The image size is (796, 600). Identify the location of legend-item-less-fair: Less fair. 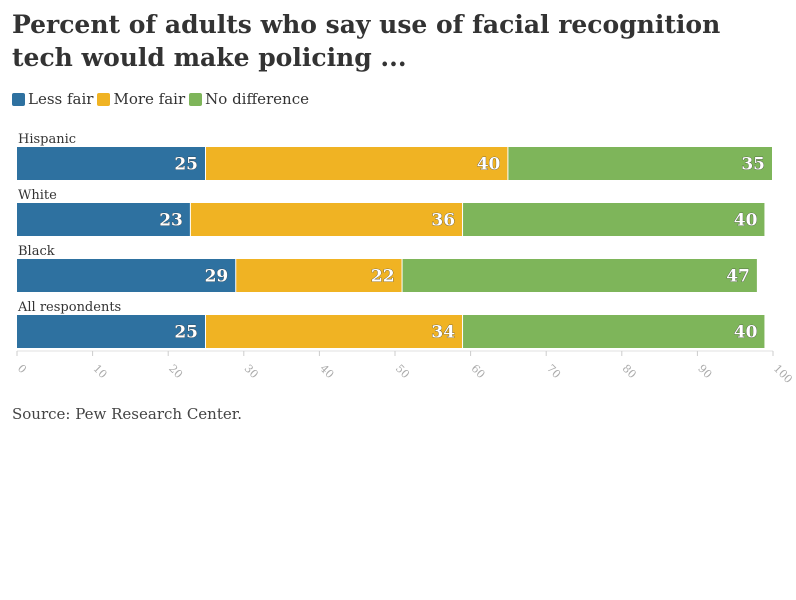
(52, 99).